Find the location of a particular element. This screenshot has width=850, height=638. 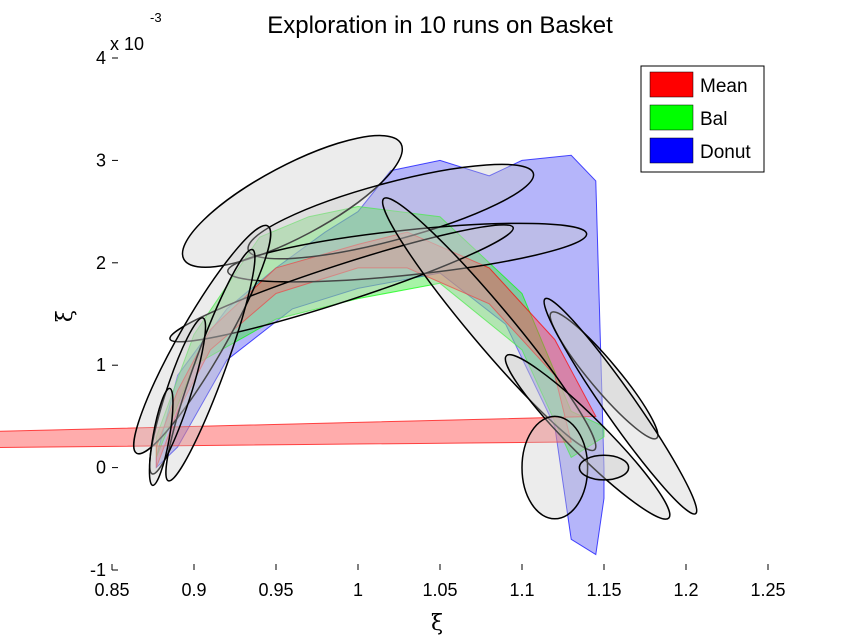

x-tick-label: 1.15 is located at coordinates (603, 590).